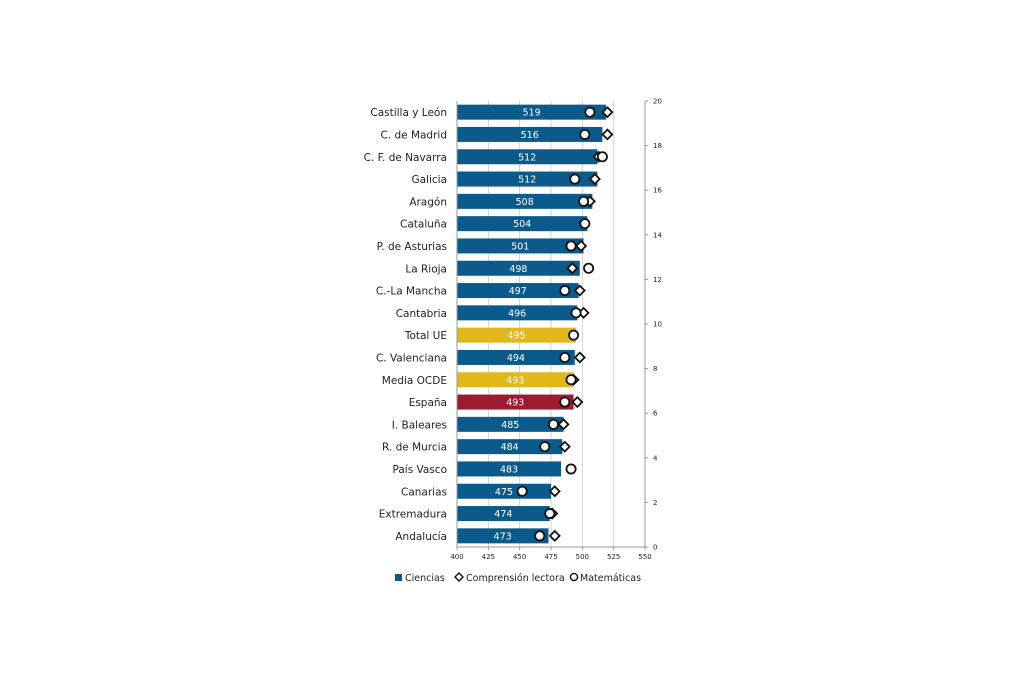  I want to click on bar-data-label: 474, so click(503, 514).